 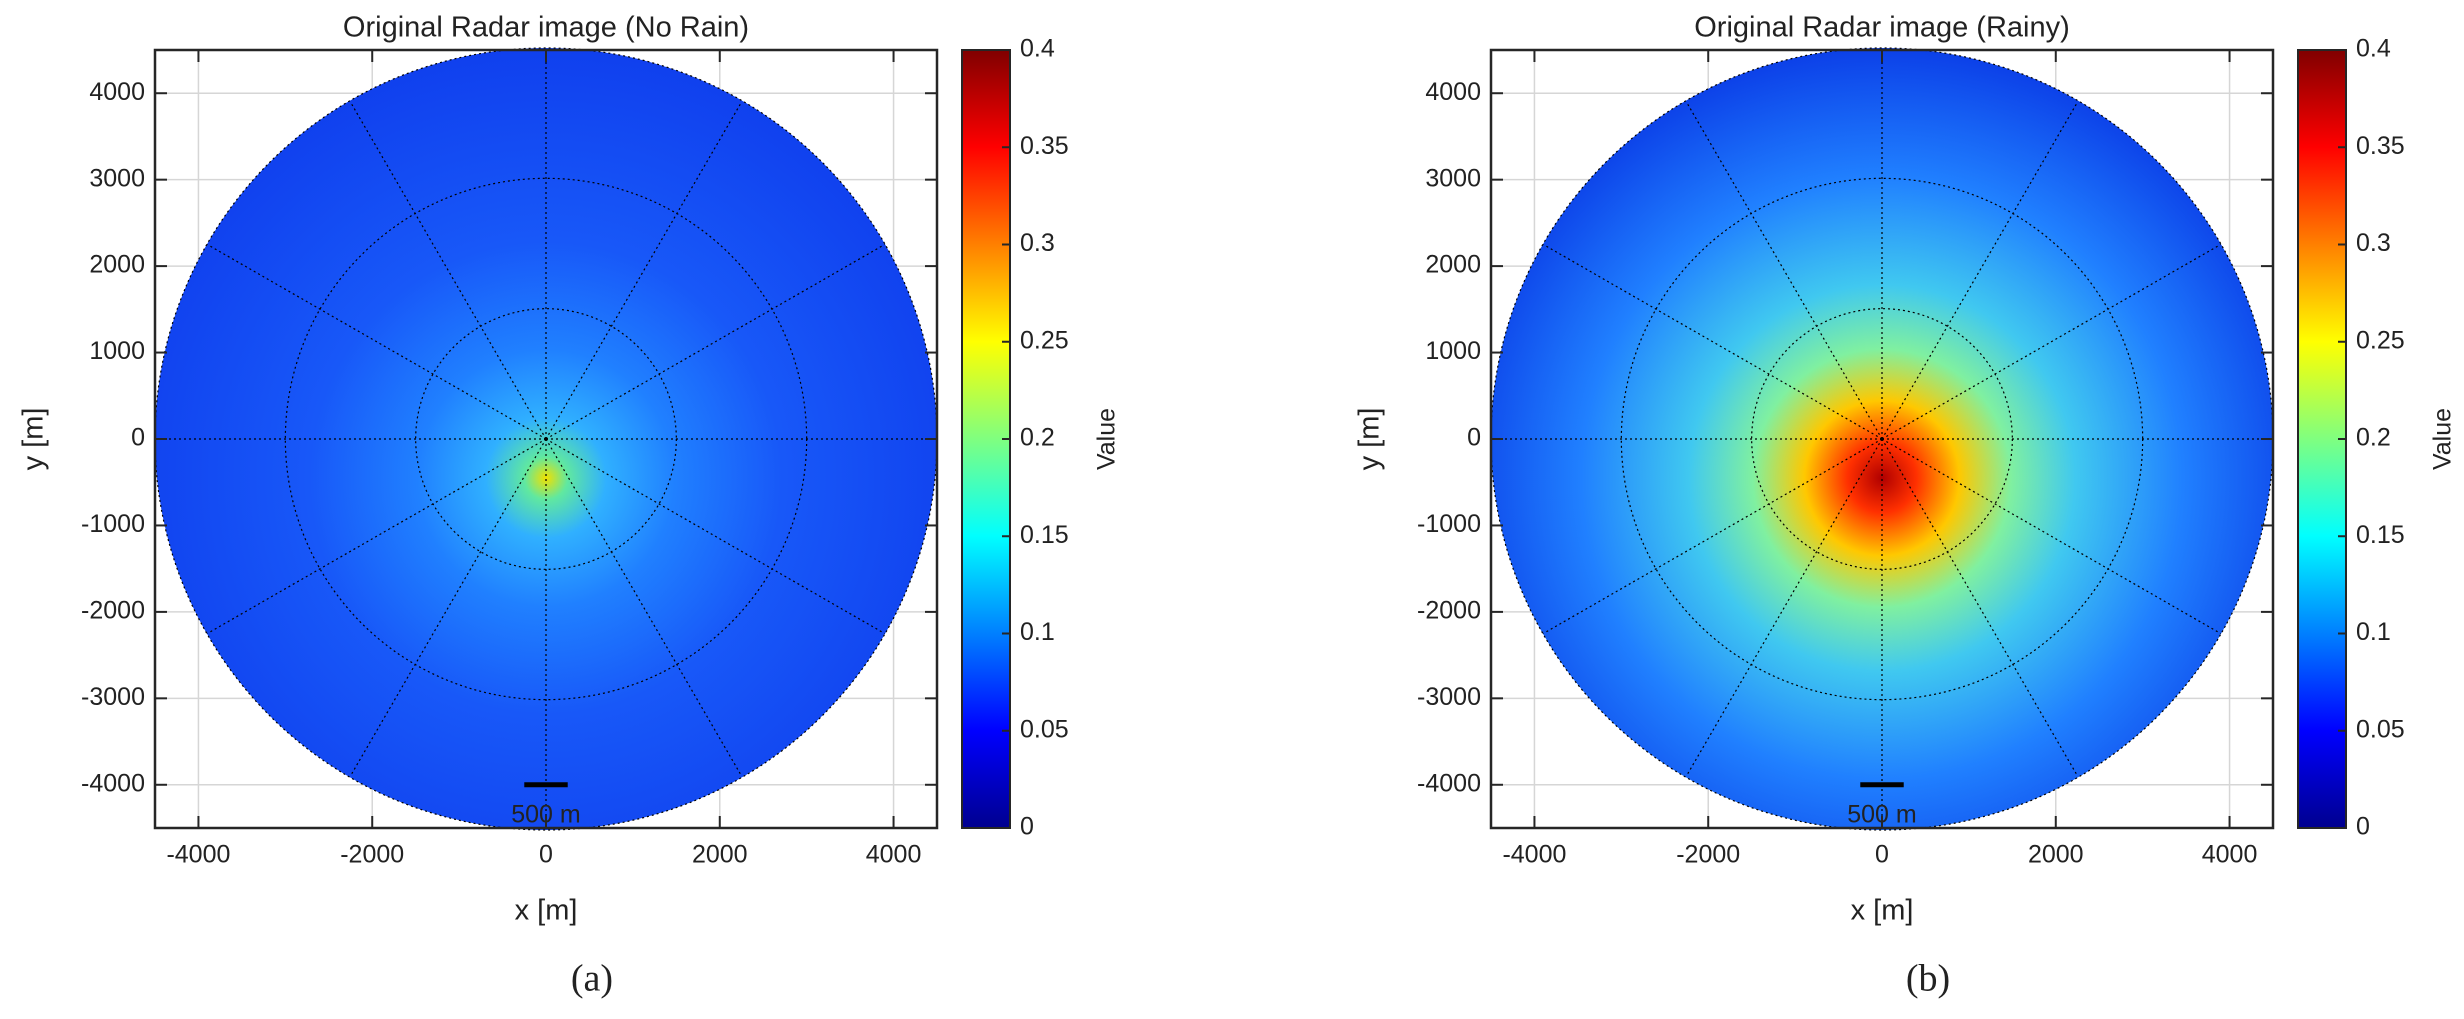 What do you see at coordinates (1928, 979) in the screenshot?
I see `subfigure-caption: (b)` at bounding box center [1928, 979].